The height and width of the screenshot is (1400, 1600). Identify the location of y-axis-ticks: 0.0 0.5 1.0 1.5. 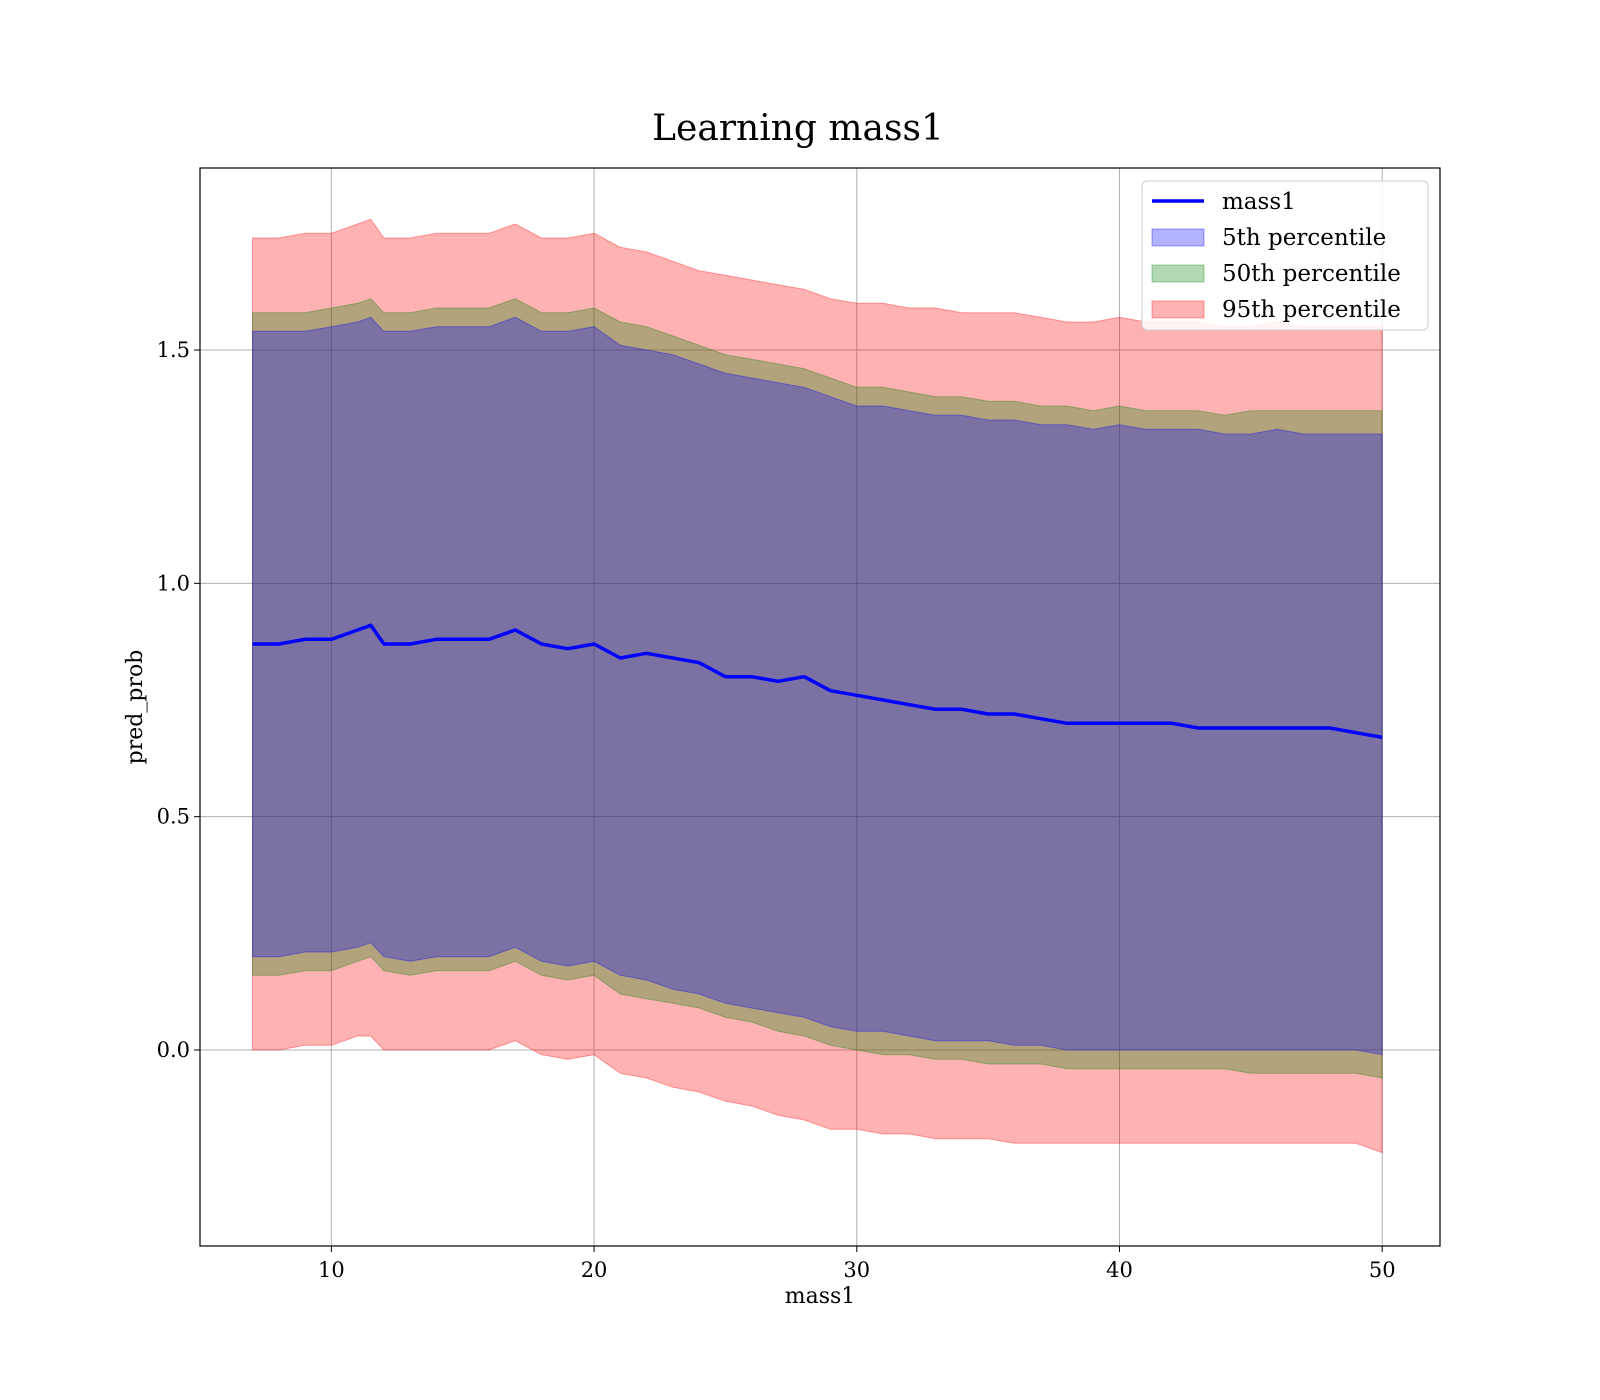
(178, 700).